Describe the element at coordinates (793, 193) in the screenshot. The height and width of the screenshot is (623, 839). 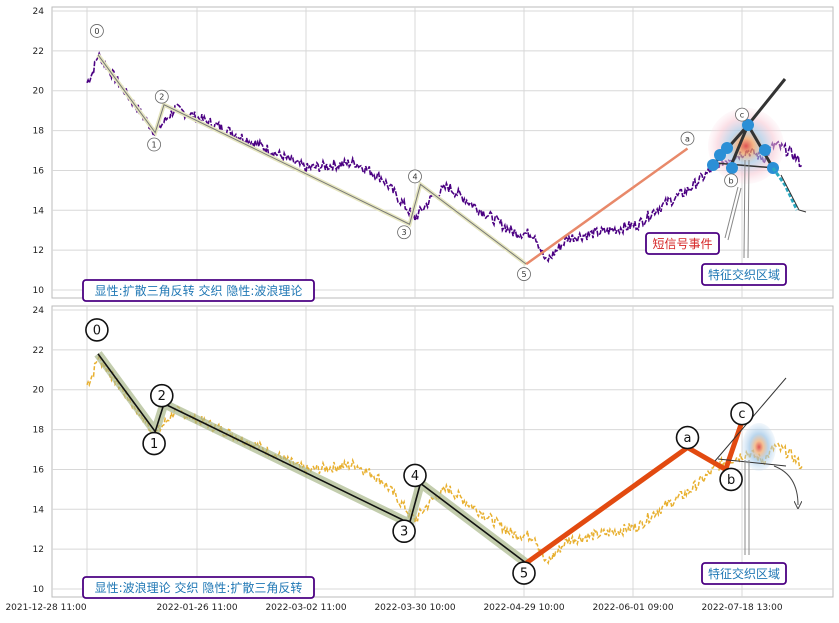
I see `trend-tail-outline` at that location.